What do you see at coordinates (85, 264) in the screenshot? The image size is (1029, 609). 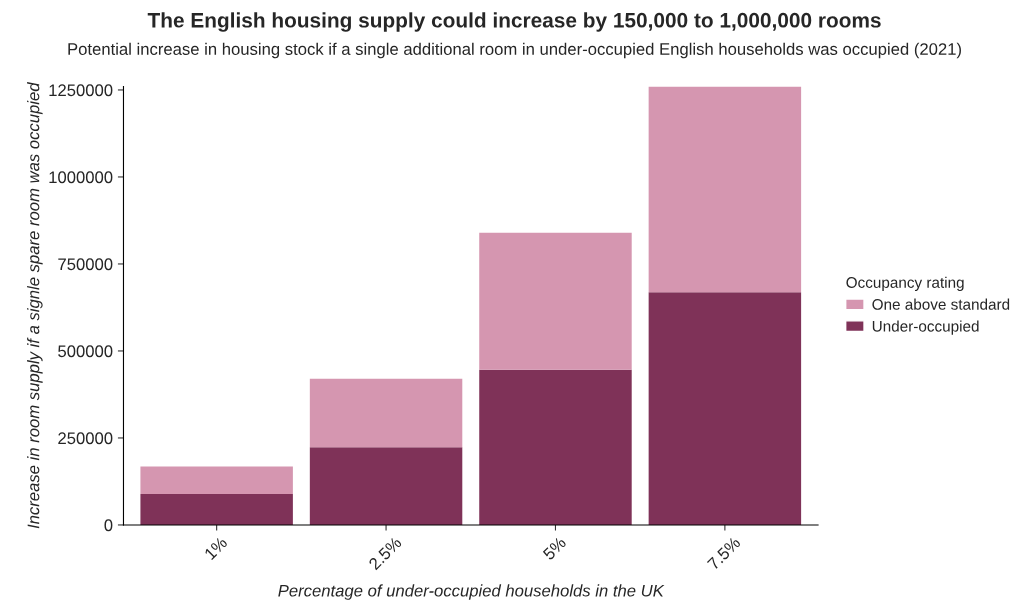 I see `y-tick-label: 750000` at bounding box center [85, 264].